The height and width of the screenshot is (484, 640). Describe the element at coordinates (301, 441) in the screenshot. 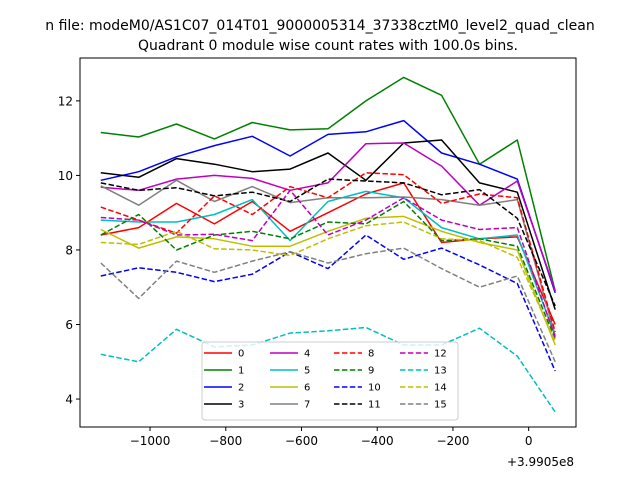

I see `x-tick-label: −600` at that location.